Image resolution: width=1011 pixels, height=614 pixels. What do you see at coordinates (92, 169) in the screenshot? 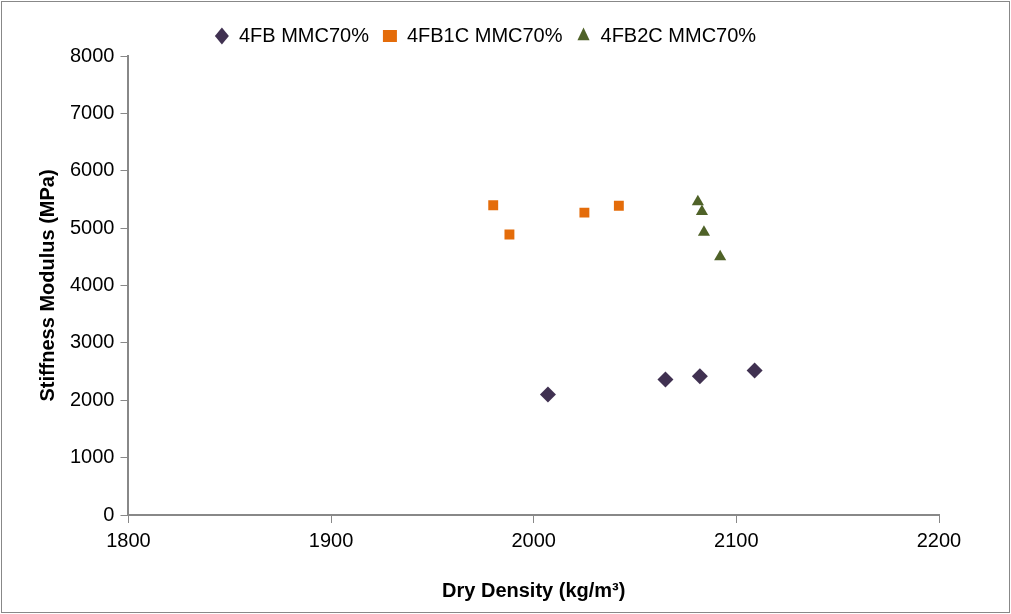
I see `y-tick-label: 6000` at bounding box center [92, 169].